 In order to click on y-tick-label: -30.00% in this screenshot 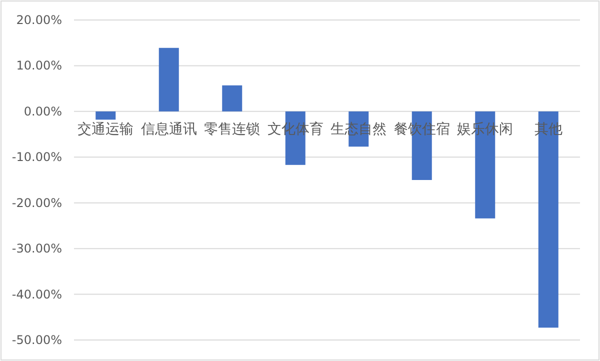, I will do `click(37, 249)`.